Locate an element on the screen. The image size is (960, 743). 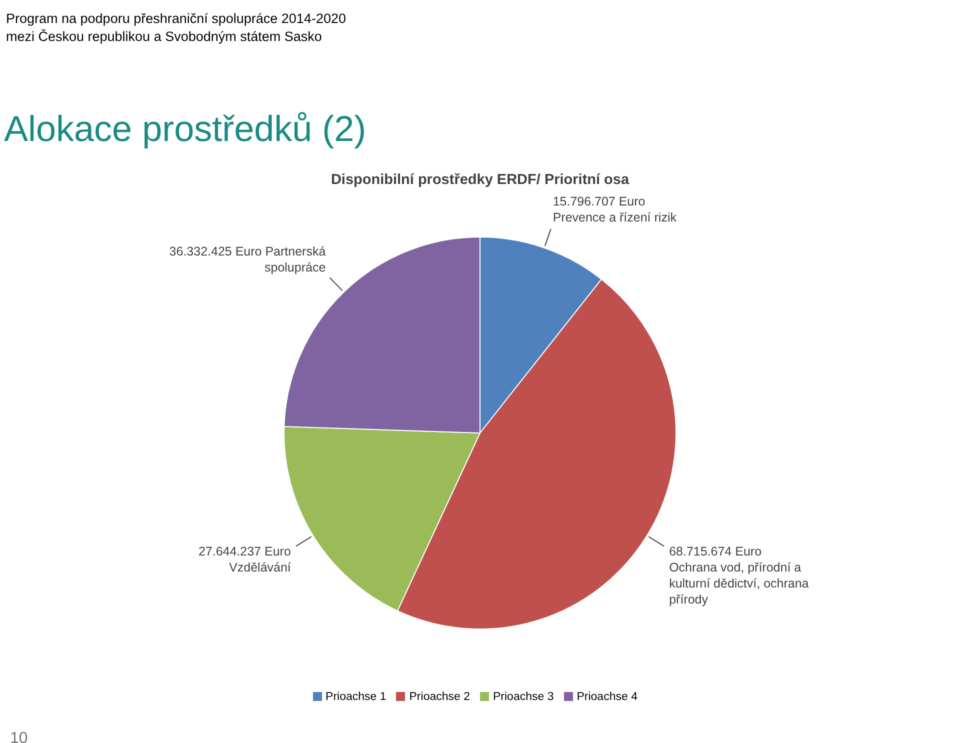
text: mezi Českou republikou a Svobodným státem Sasko is located at coordinates (164, 37).